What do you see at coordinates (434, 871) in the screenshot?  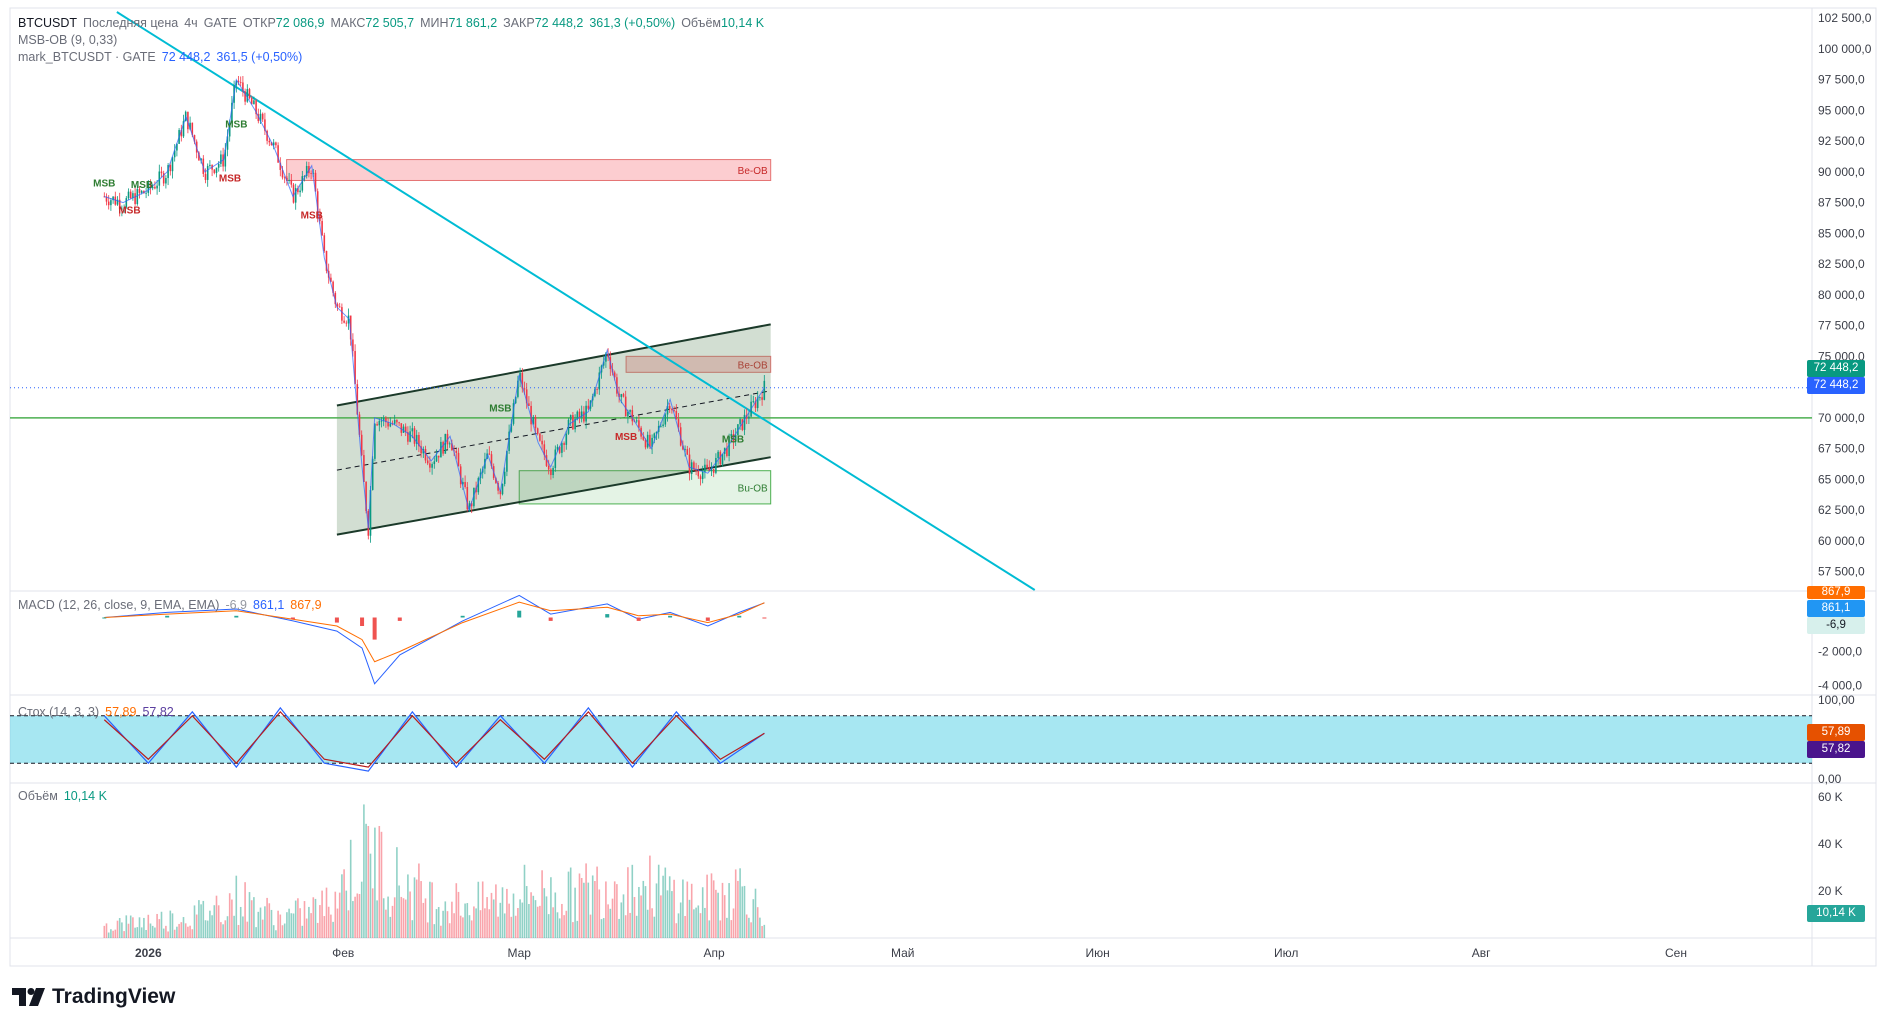 I see `volume-bars` at bounding box center [434, 871].